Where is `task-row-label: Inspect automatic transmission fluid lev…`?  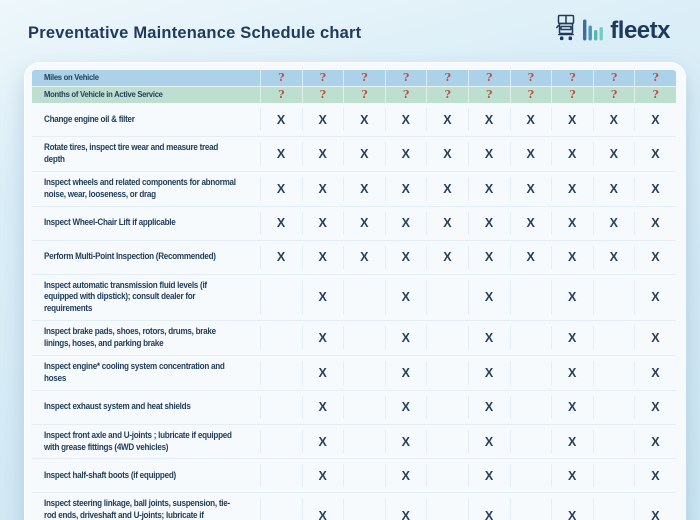
task-row-label: Inspect automatic transmission fluid lev… is located at coordinates (146, 298).